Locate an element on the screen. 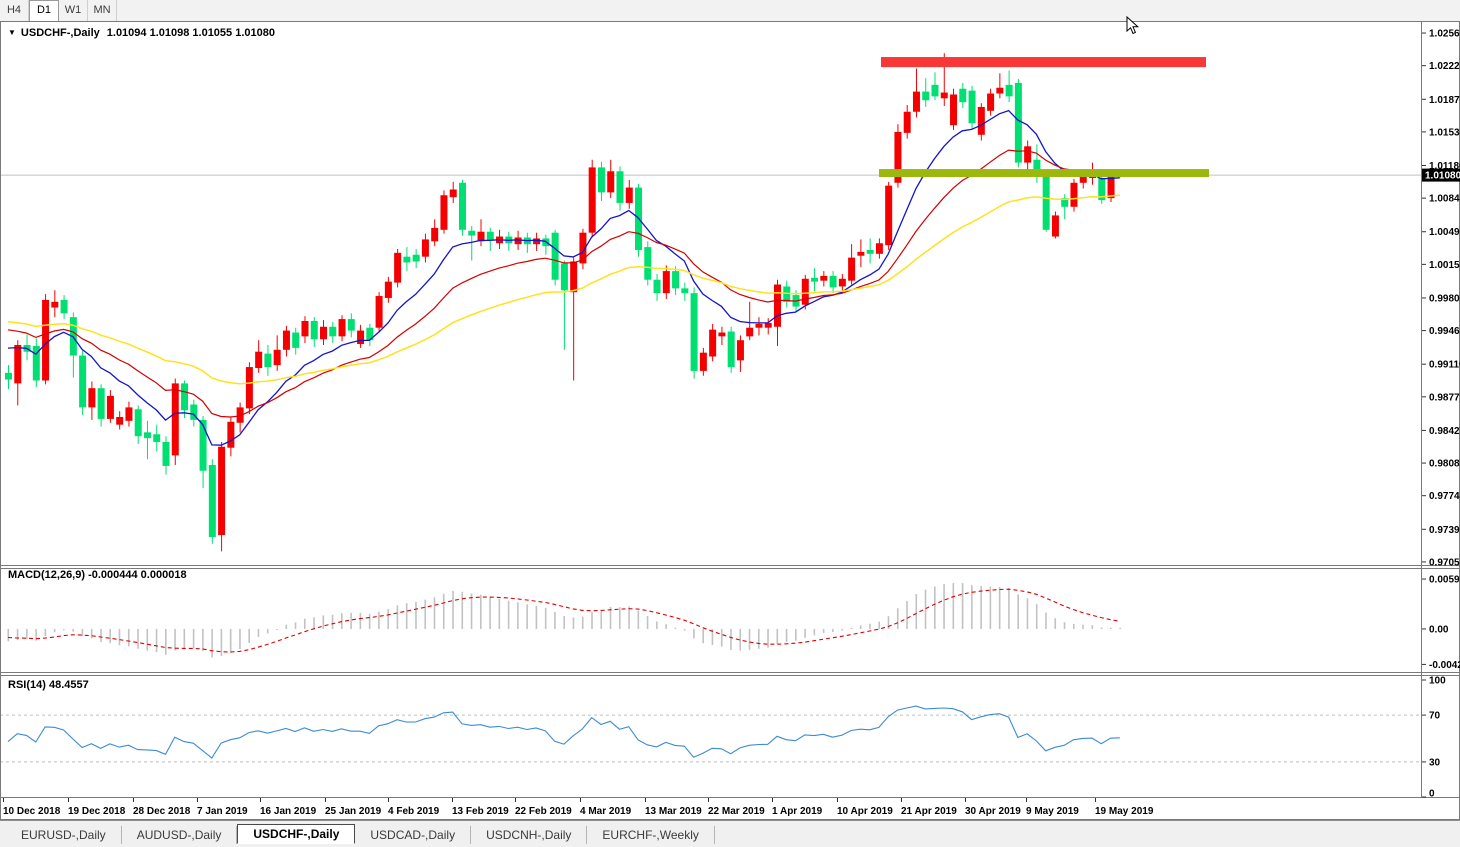 The height and width of the screenshot is (847, 1460). chart-tab-usdchf: USDCHF-,Daily is located at coordinates (296, 834).